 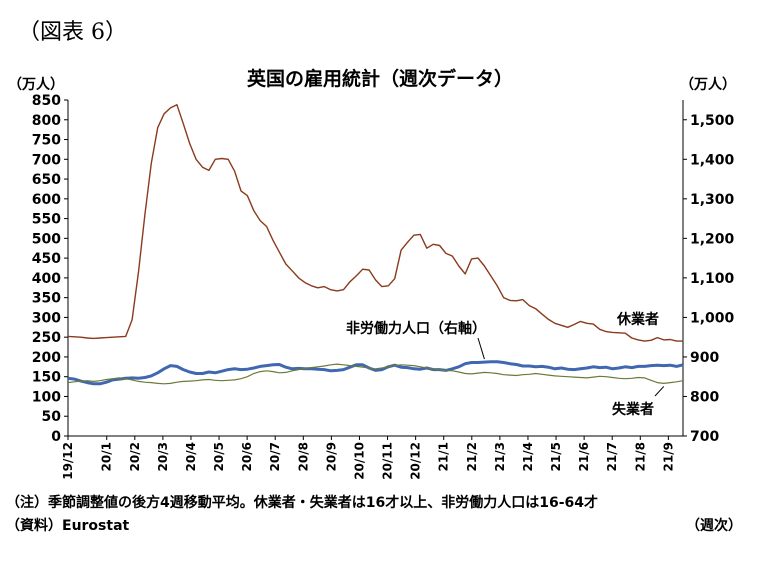 I want to click on left-axis-unit: （万人）, so click(x=36, y=85).